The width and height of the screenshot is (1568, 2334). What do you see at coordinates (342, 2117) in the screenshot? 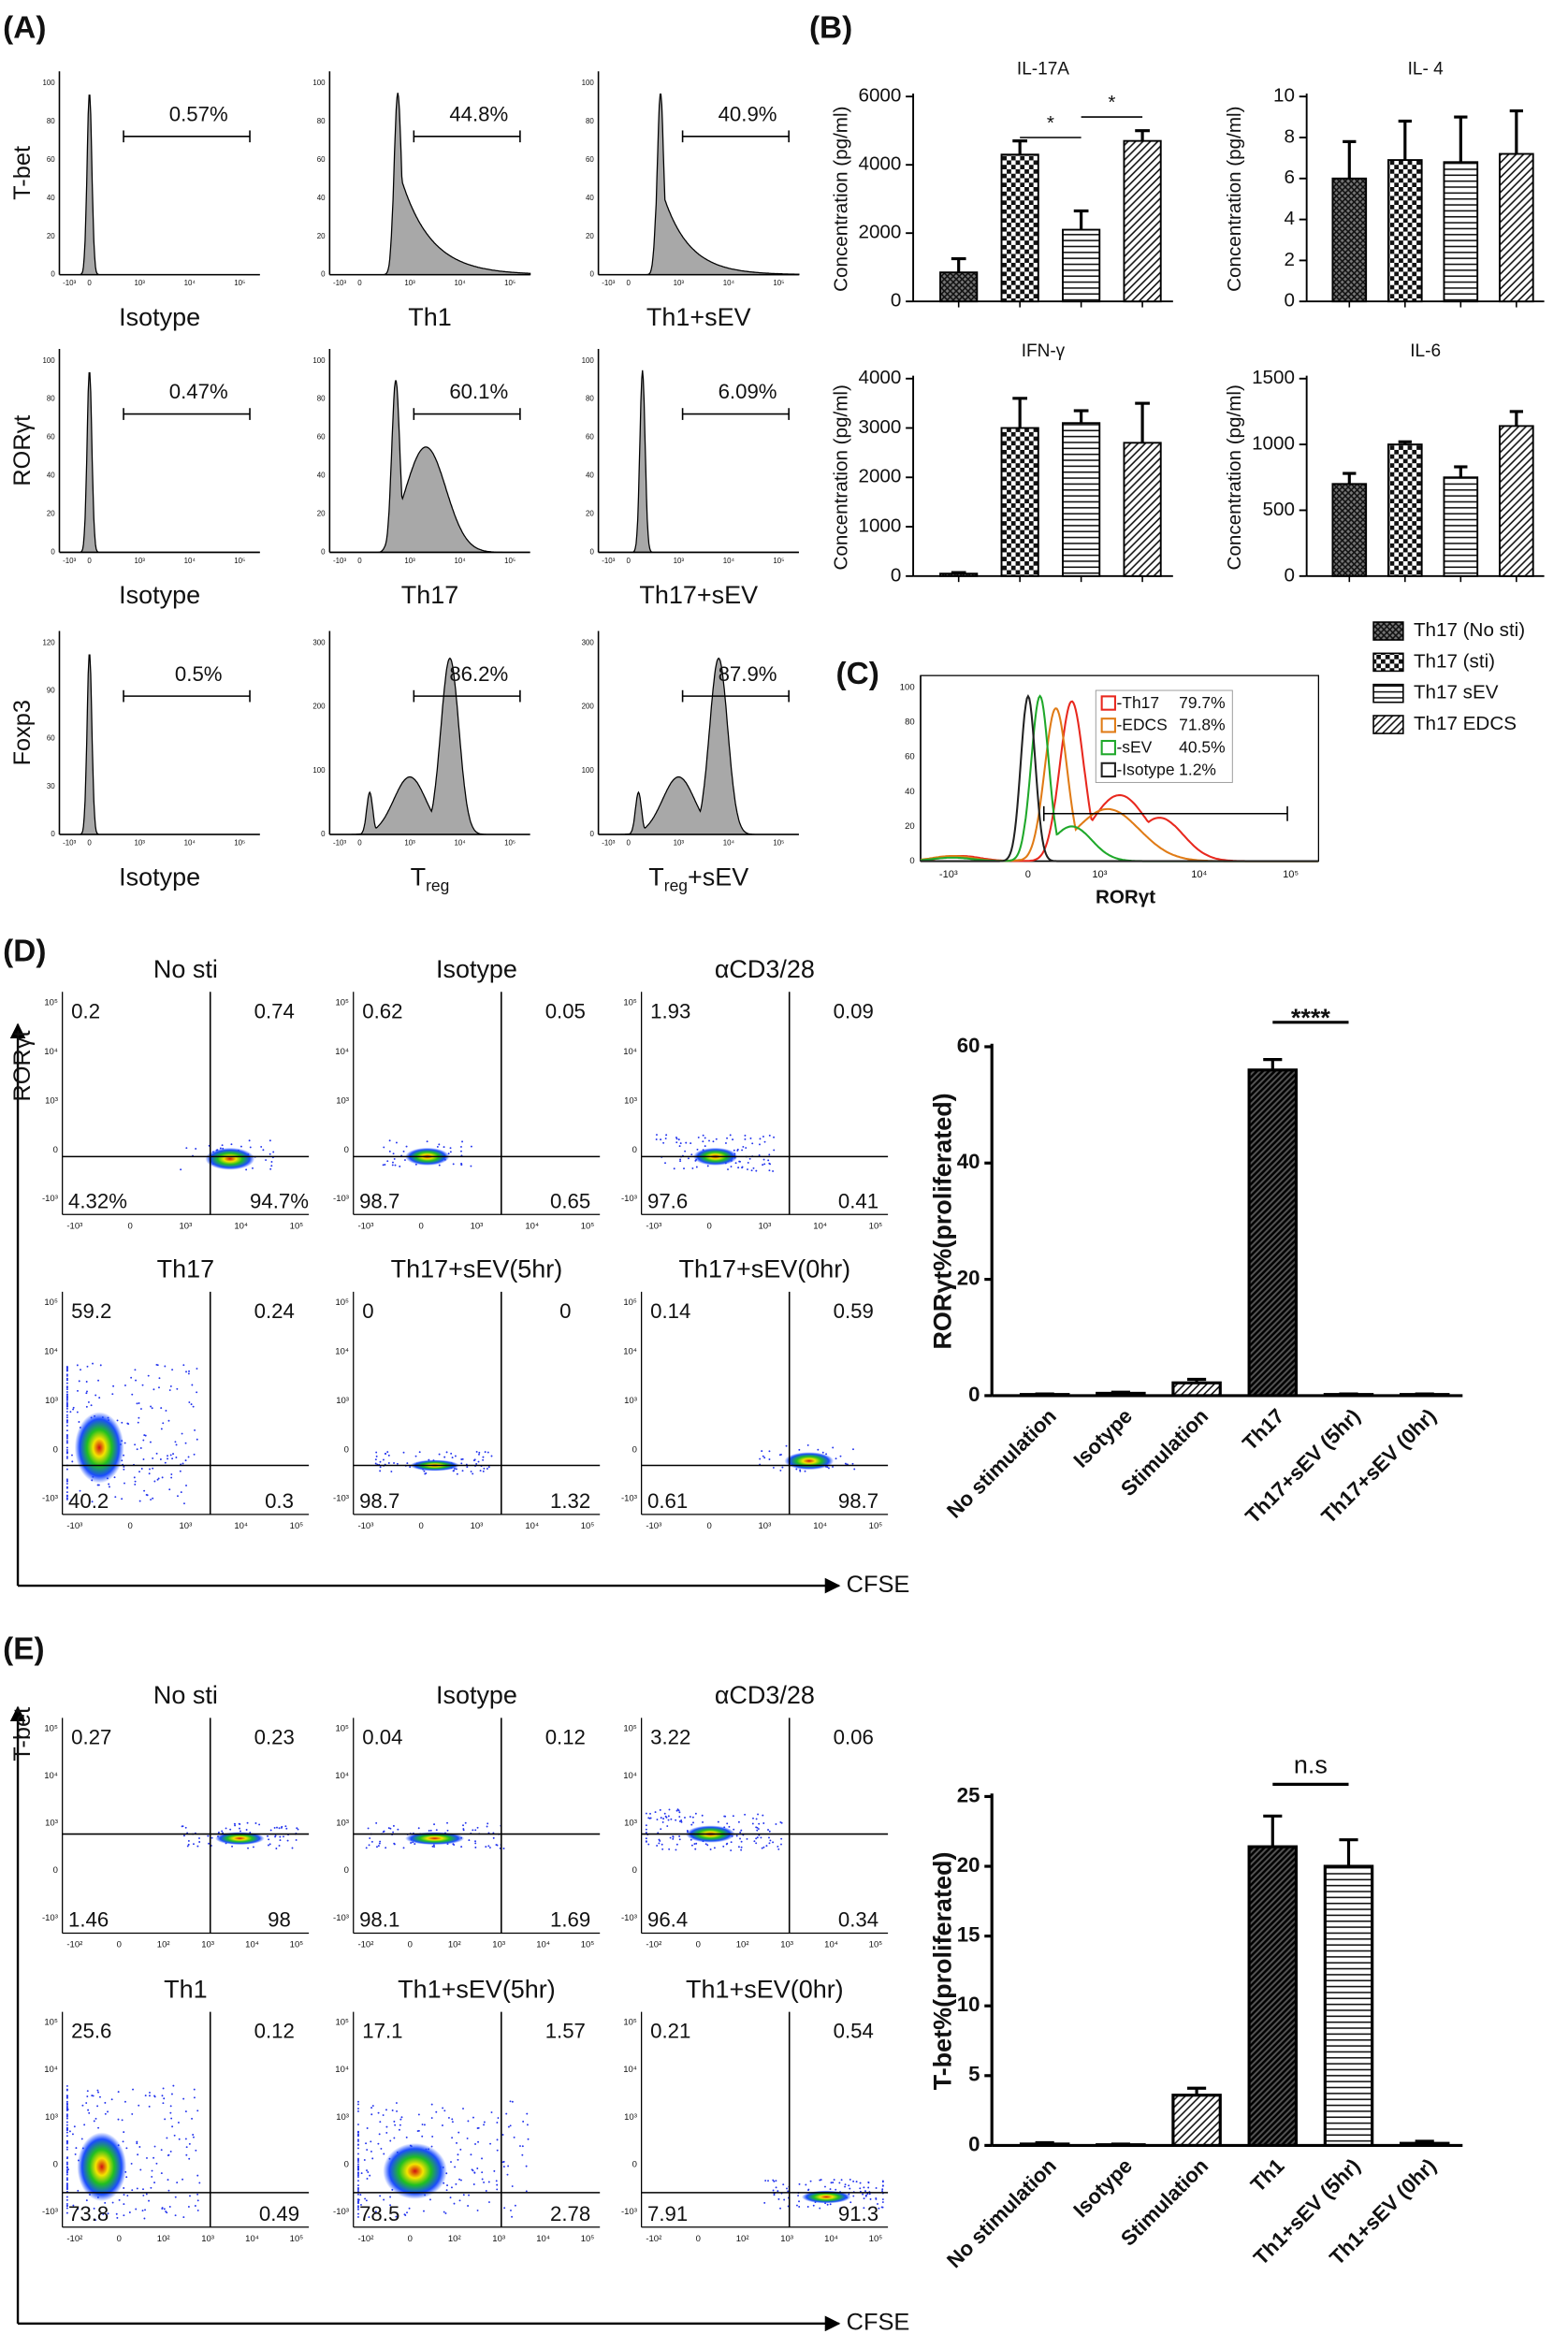
I see `y-tick-label: 10³` at bounding box center [342, 2117].